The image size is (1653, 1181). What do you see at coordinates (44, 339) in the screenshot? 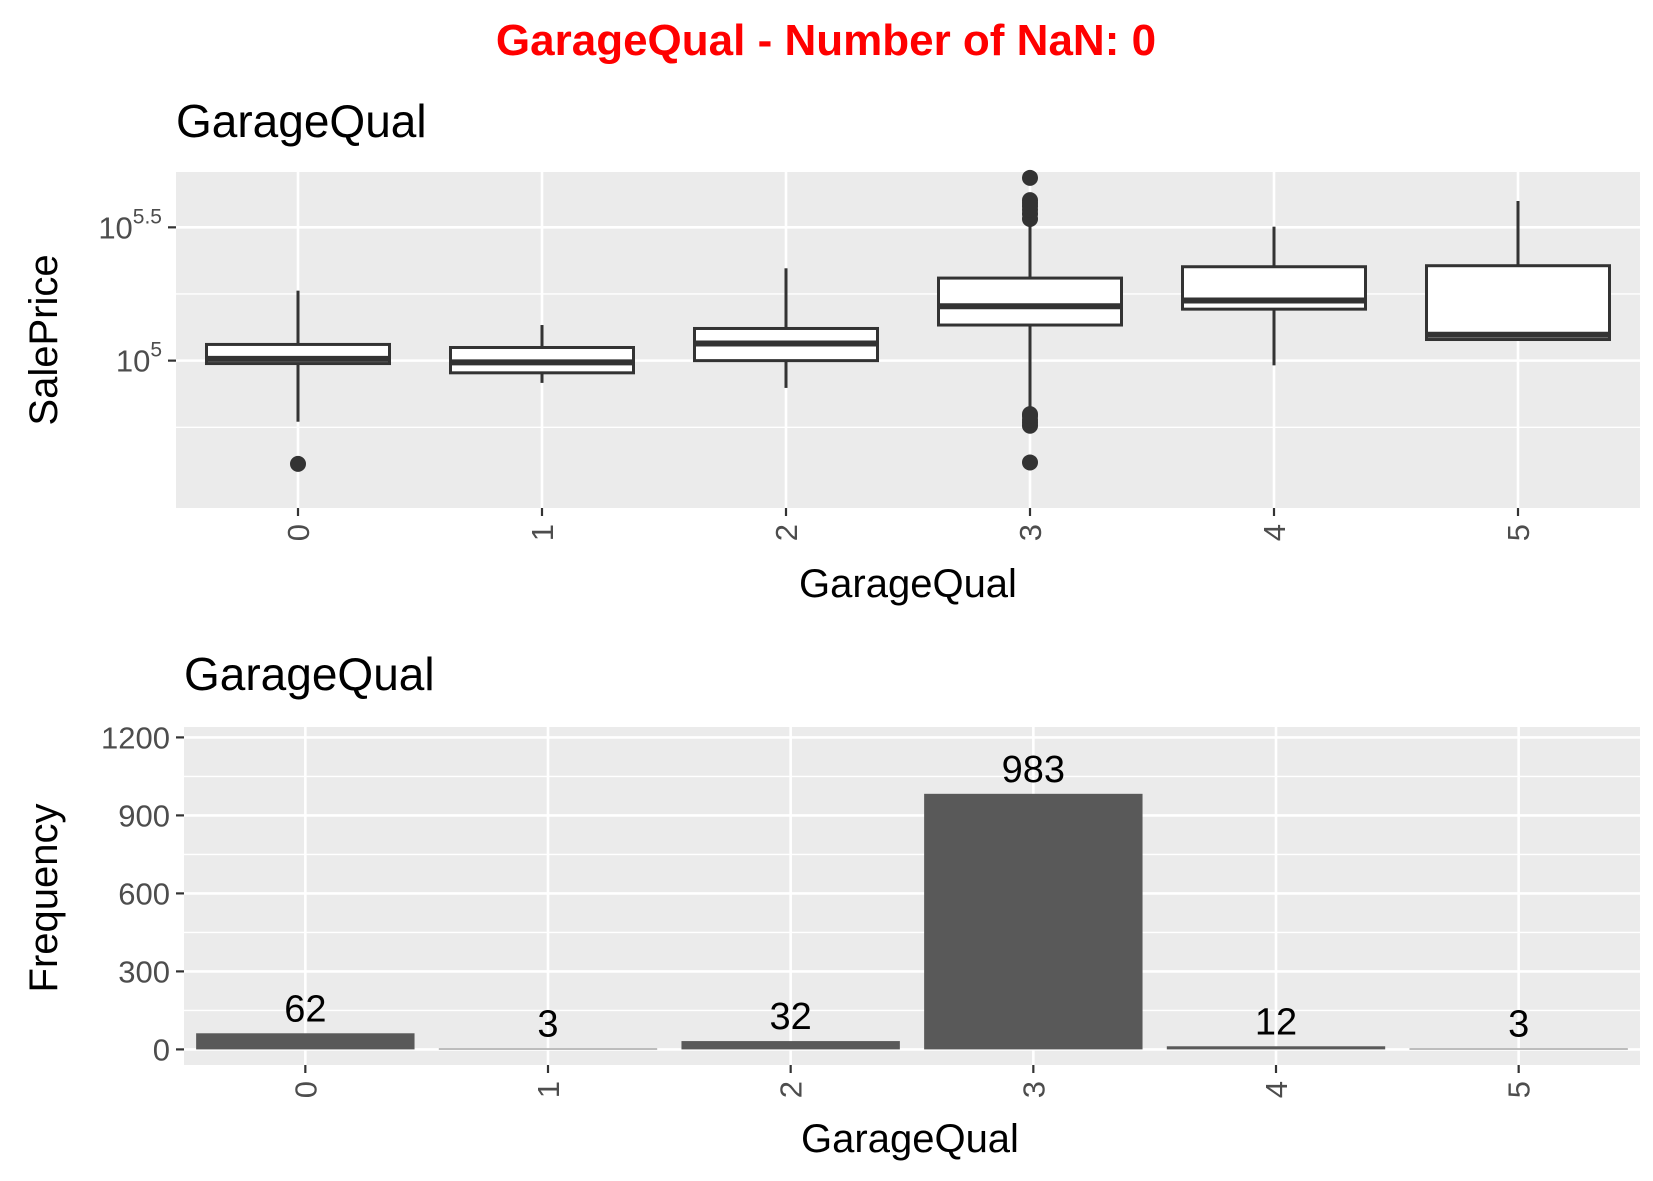
I see `boxplot-y-axis-label: SalePrice` at bounding box center [44, 339].